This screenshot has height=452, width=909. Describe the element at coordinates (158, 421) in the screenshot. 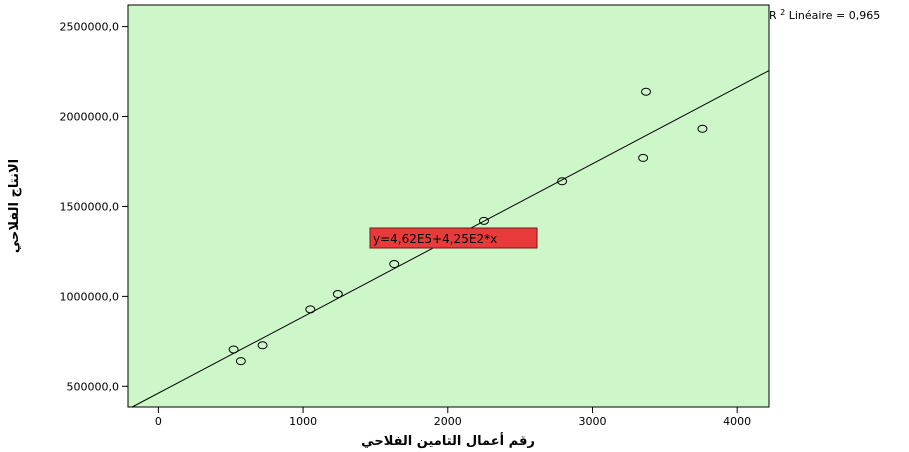

I see `x-tick-label: 0` at that location.